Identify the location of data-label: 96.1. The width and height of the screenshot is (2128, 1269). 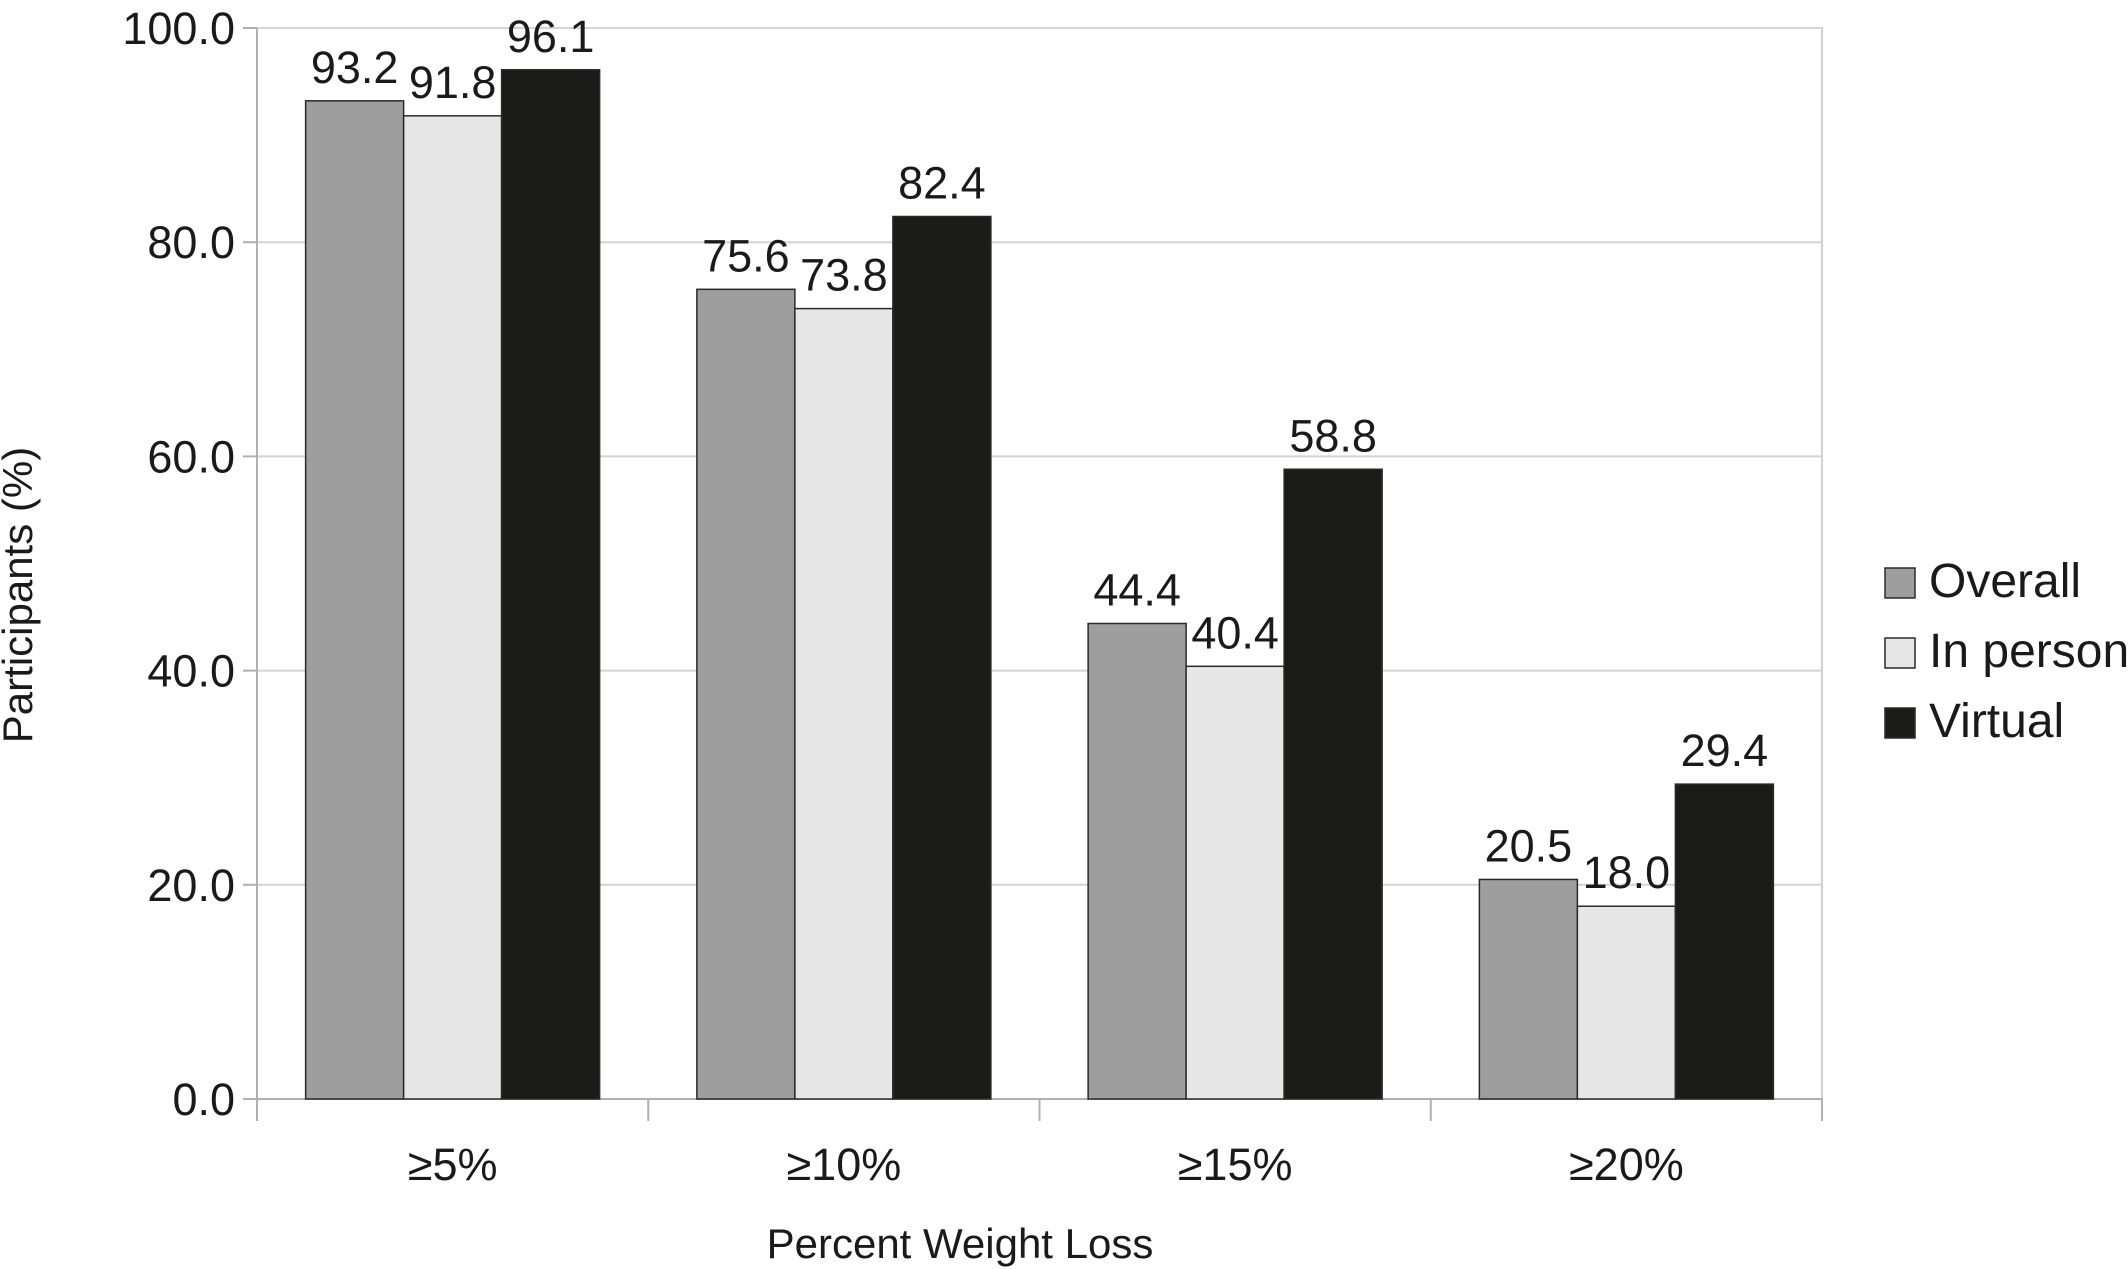
(551, 36).